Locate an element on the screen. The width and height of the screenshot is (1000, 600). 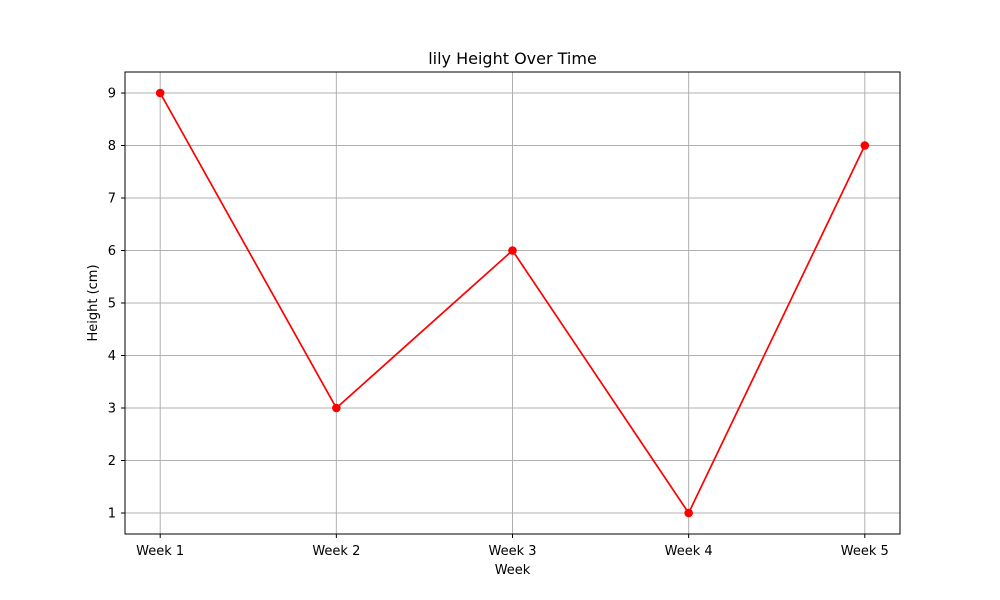
x-tick-label: Week 2 is located at coordinates (336, 551).